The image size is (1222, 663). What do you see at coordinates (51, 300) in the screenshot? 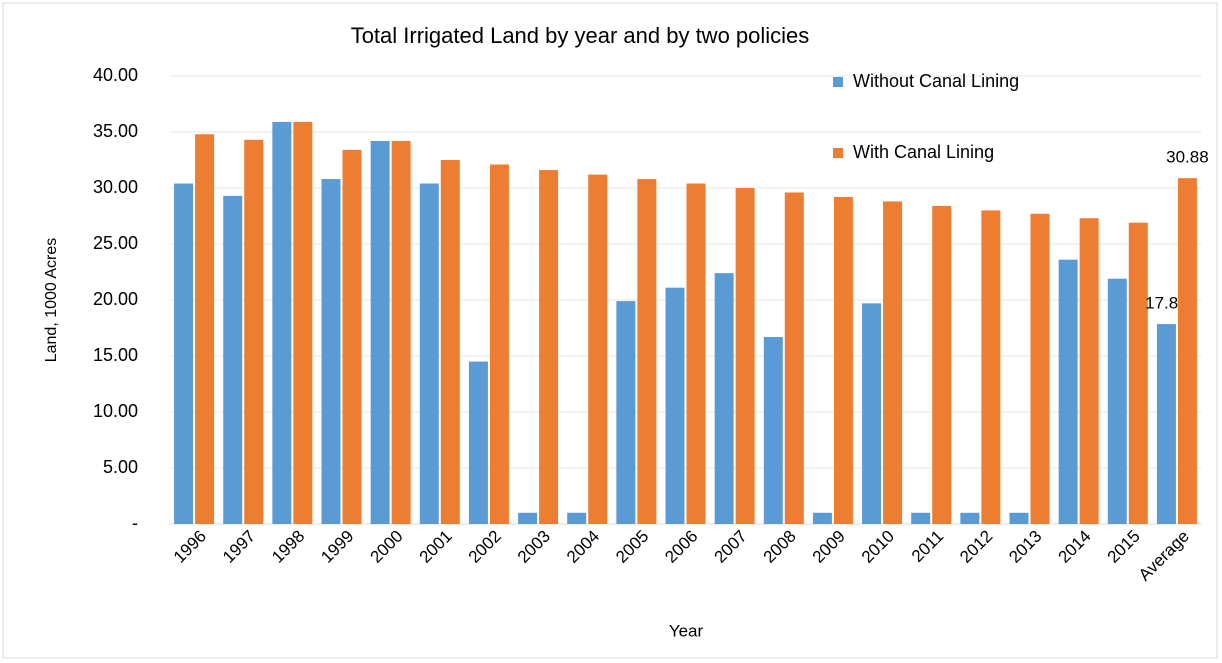
I see `y-axis-label: Land, 1000 Acres` at bounding box center [51, 300].